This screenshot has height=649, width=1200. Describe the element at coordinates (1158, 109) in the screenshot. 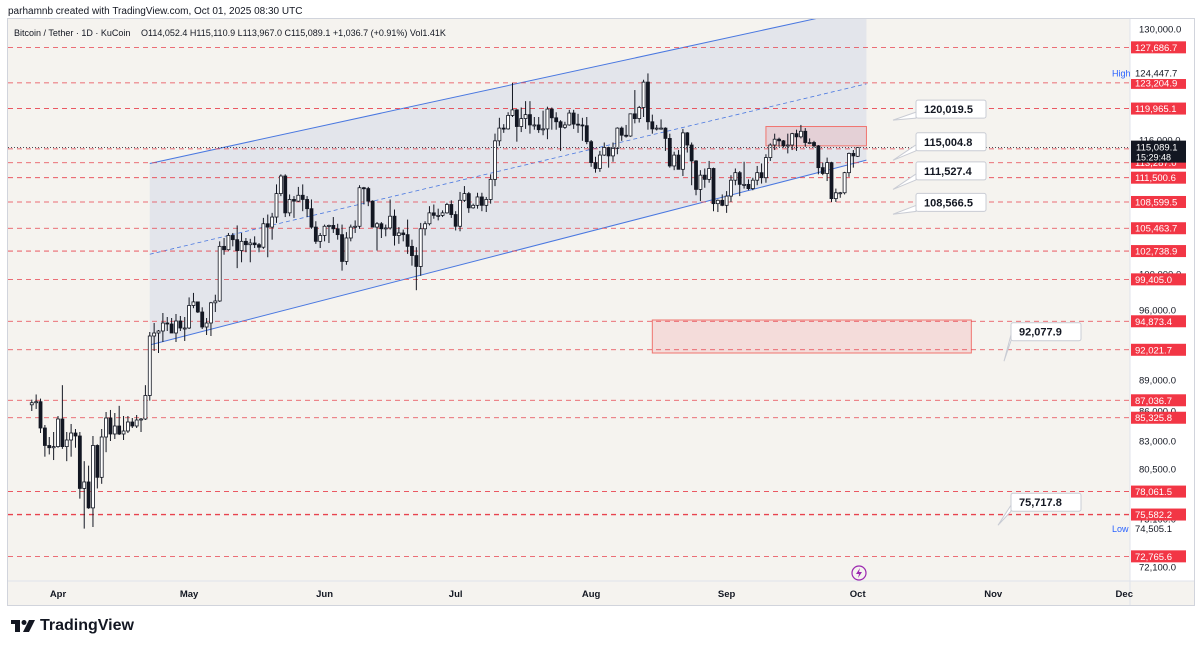

I see `level-price-label: 119,965.1` at that location.